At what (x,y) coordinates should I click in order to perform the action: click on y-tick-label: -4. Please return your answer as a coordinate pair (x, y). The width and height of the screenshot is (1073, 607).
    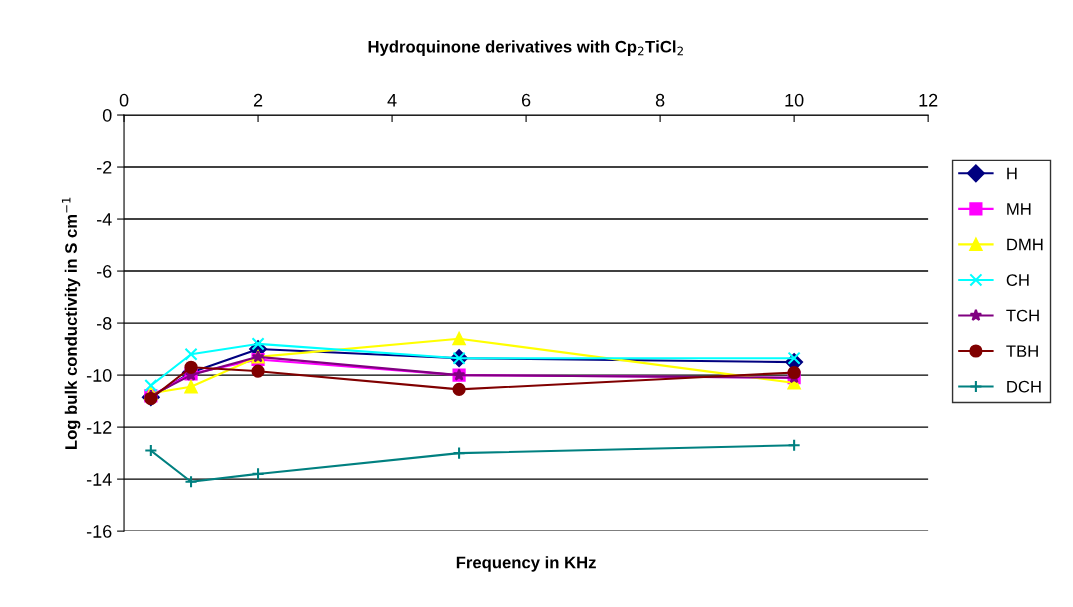
    Looking at the image, I should click on (104, 219).